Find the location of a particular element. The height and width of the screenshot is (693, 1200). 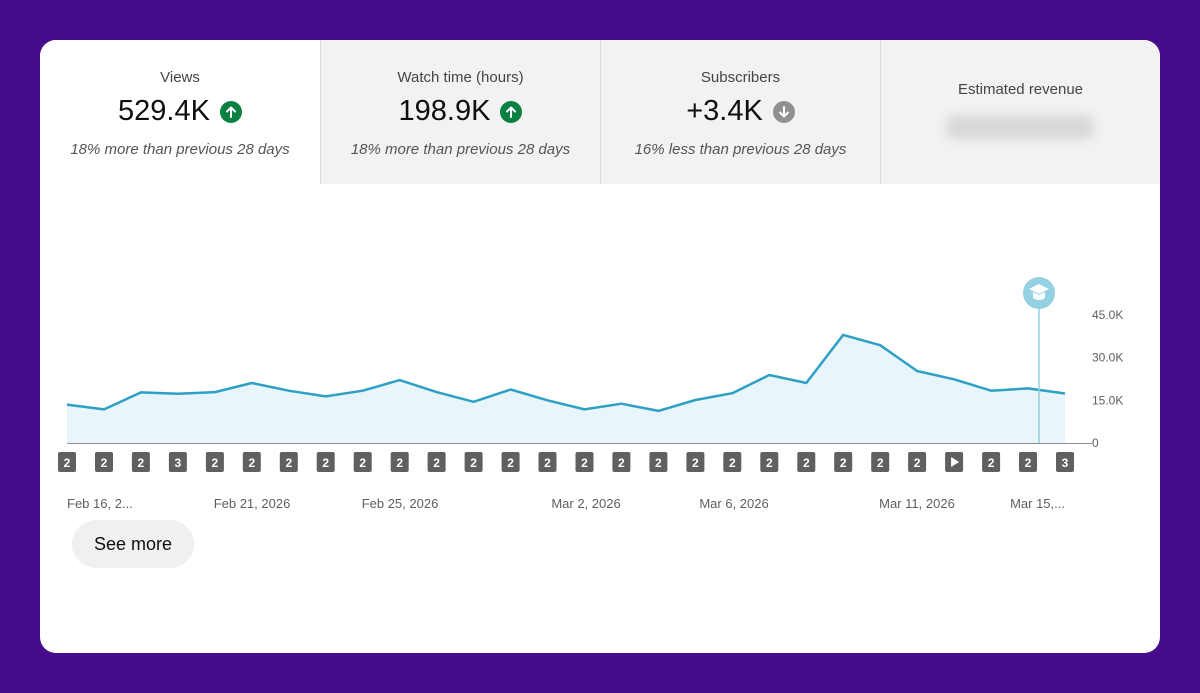

metric-label: Views is located at coordinates (180, 77).